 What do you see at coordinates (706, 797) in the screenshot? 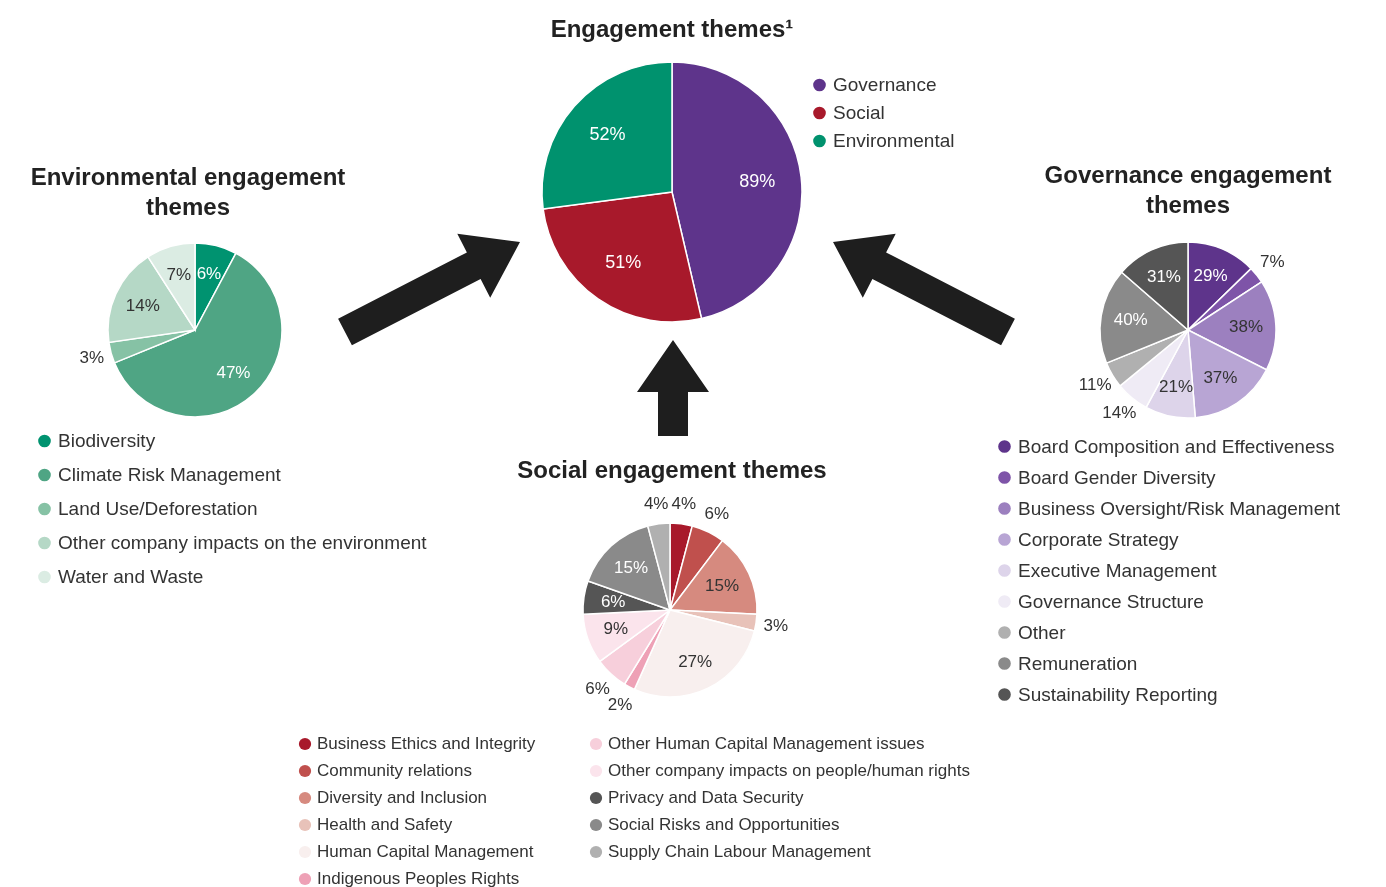
I see `legend-label: Privacy and Data Security` at bounding box center [706, 797].